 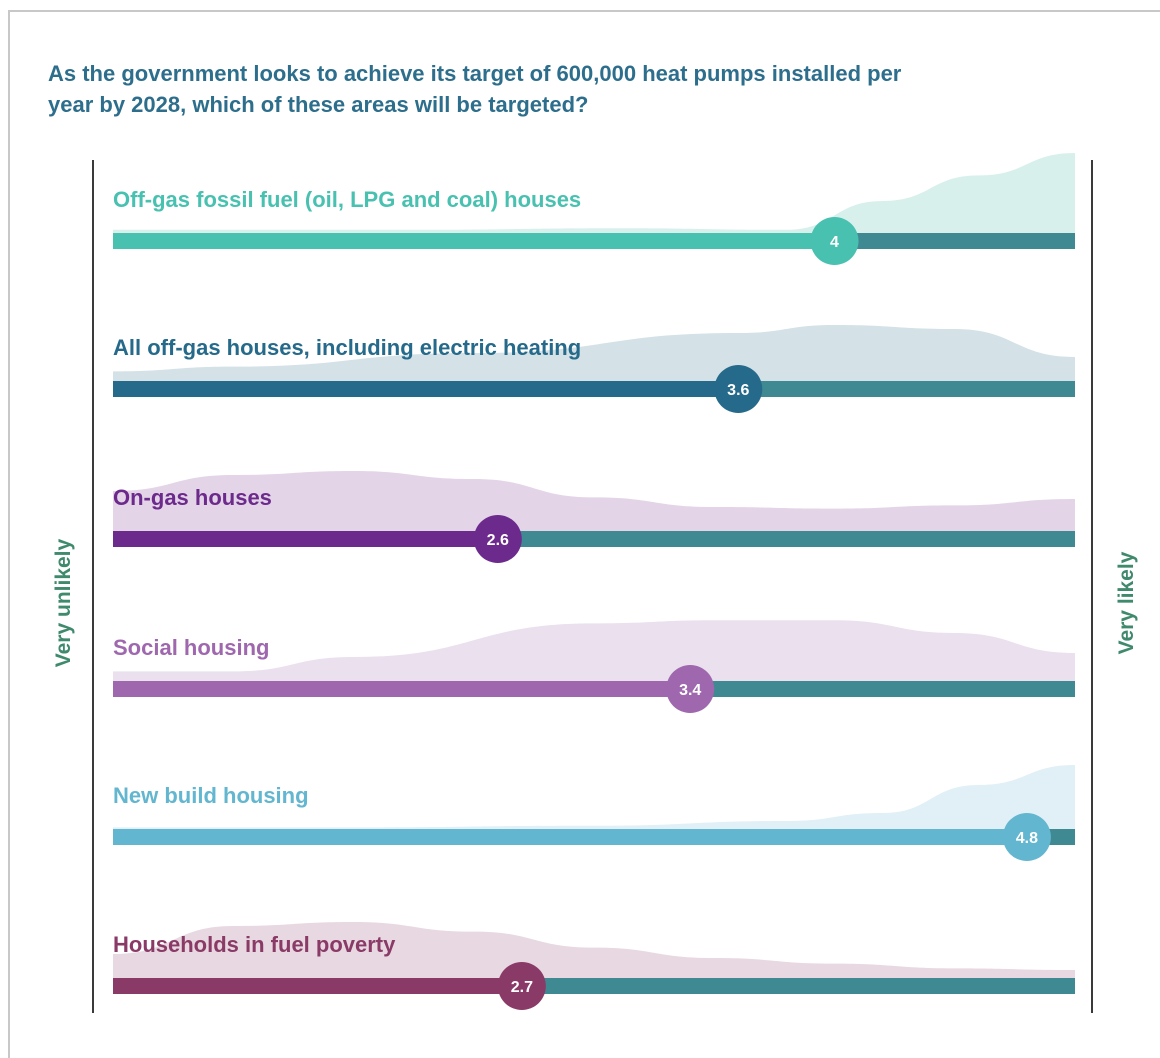 I want to click on value-label: 3.6, so click(x=738, y=390).